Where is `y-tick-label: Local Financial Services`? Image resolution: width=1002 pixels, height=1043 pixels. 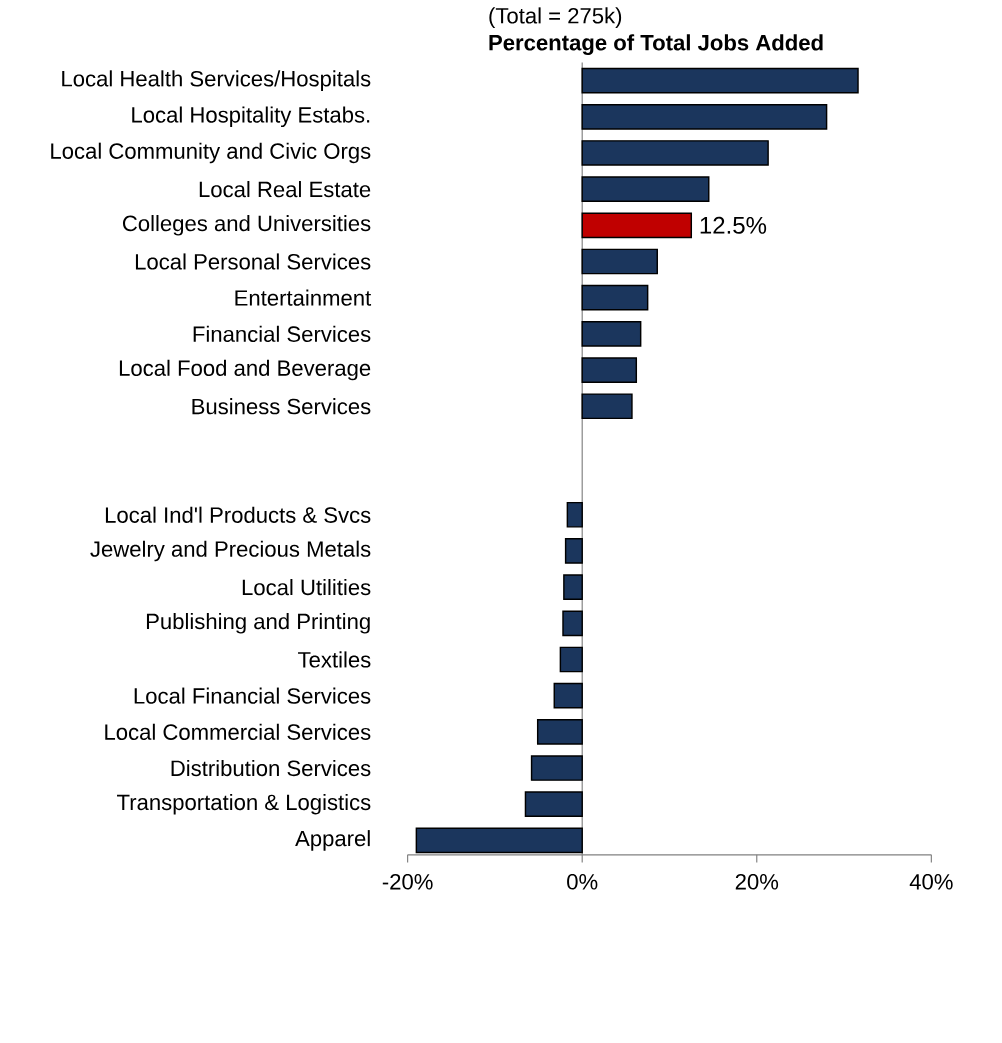
y-tick-label: Local Financial Services is located at coordinates (252, 695).